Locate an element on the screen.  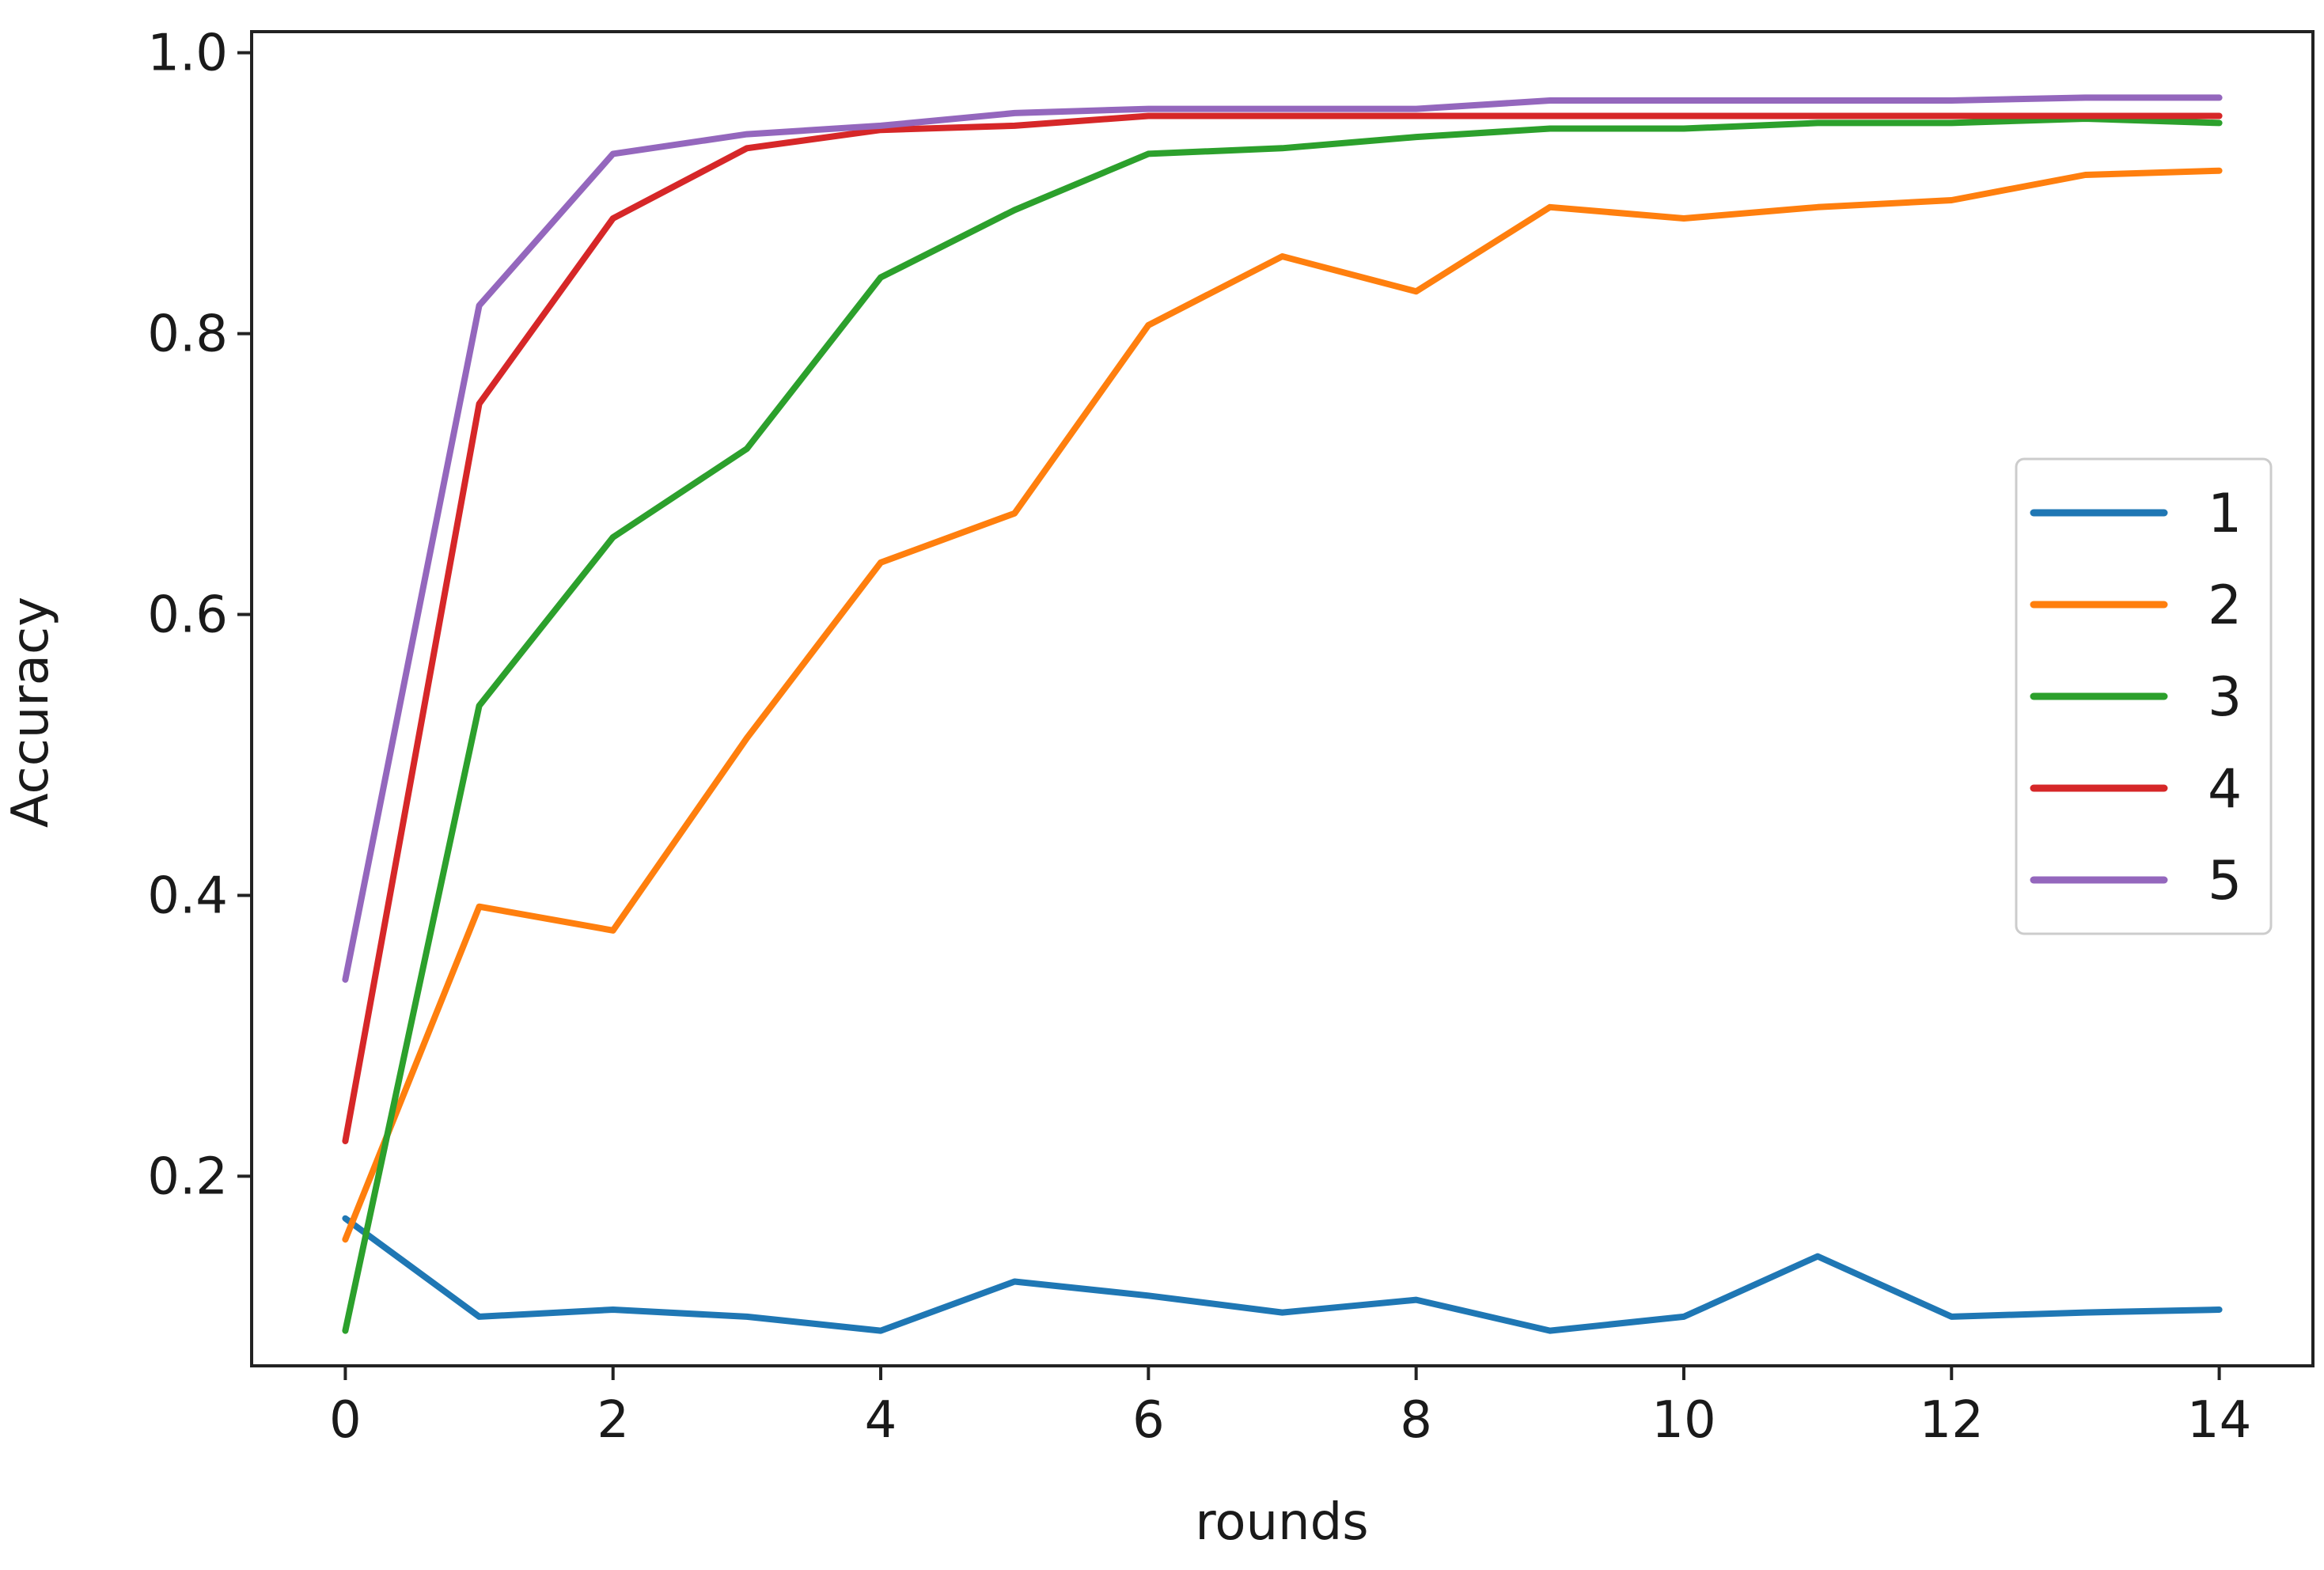
legend: 1 2 3 4 5 is located at coordinates (2144, 696).